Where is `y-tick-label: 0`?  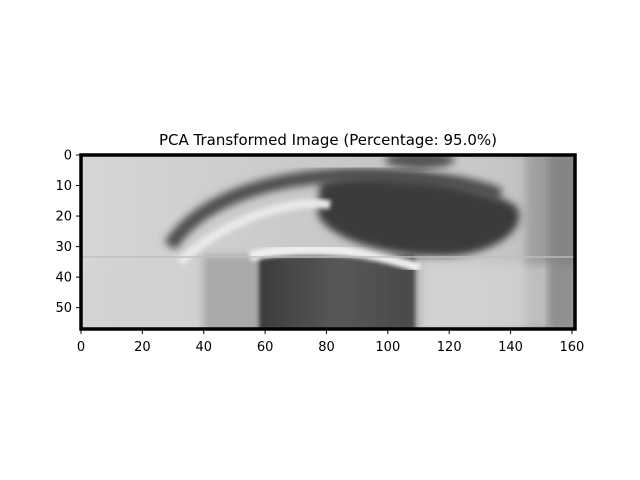
y-tick-label: 0 is located at coordinates (68, 156).